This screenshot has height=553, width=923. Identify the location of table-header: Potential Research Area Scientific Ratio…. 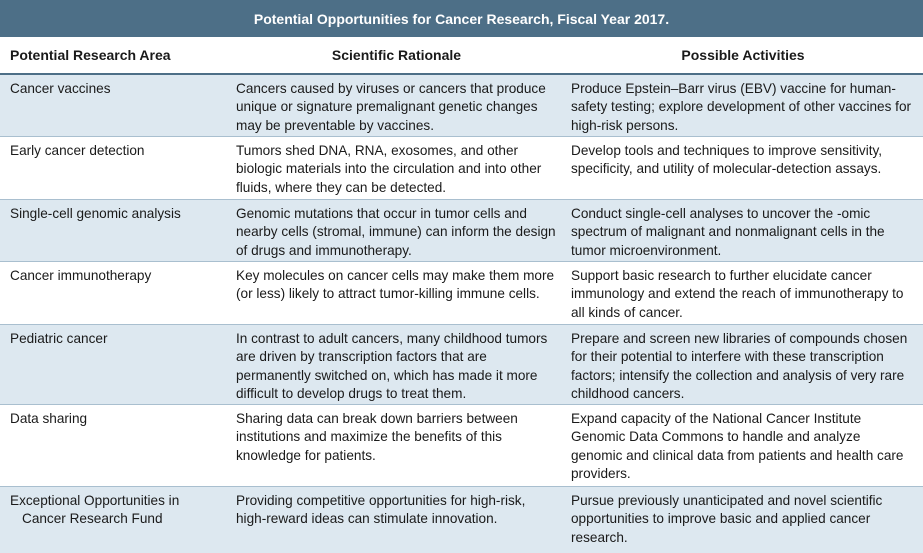
(461, 56).